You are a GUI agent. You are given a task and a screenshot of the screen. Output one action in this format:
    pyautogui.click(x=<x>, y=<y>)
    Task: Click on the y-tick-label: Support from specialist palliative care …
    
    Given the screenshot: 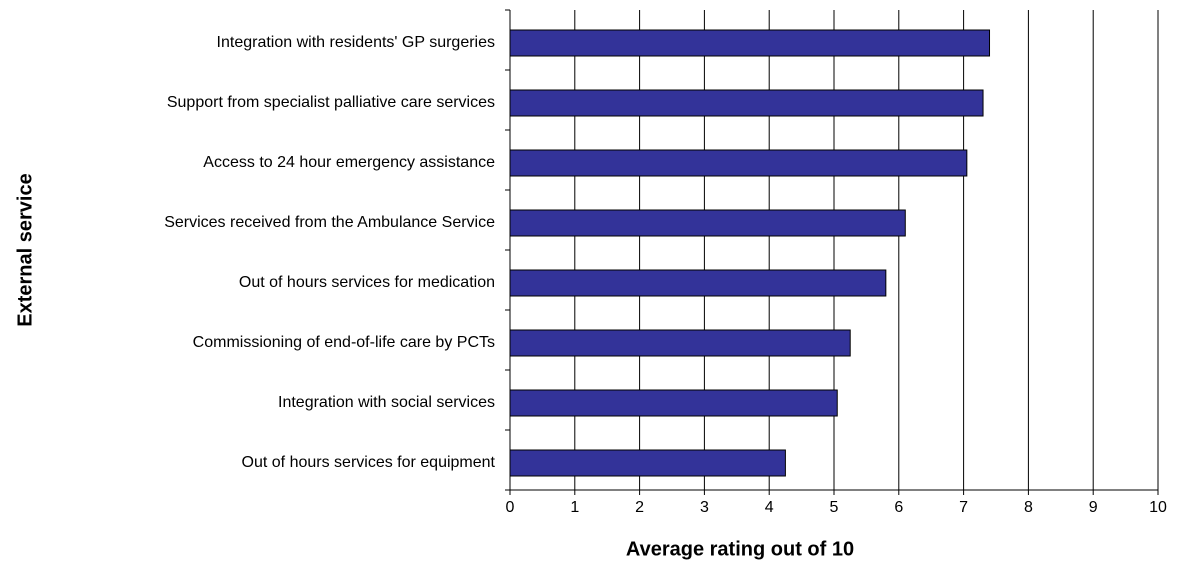 What is the action you would take?
    pyautogui.click(x=331, y=102)
    